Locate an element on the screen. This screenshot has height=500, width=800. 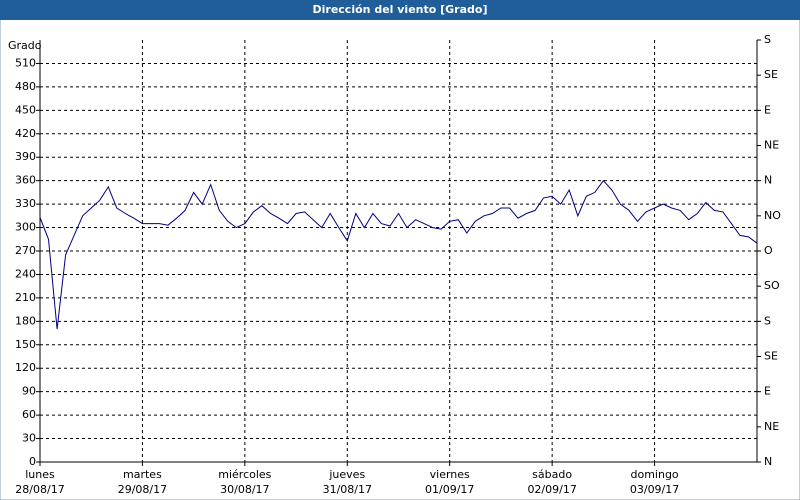
x-tick-label: 03/09/17 is located at coordinates (654, 489).